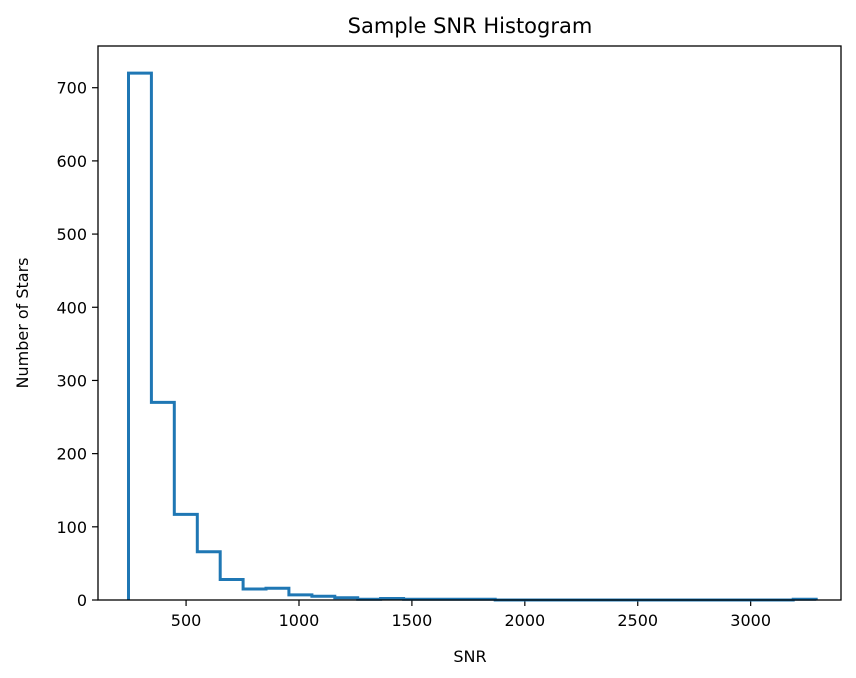  I want to click on x-tick-label: 2000, so click(524, 620).